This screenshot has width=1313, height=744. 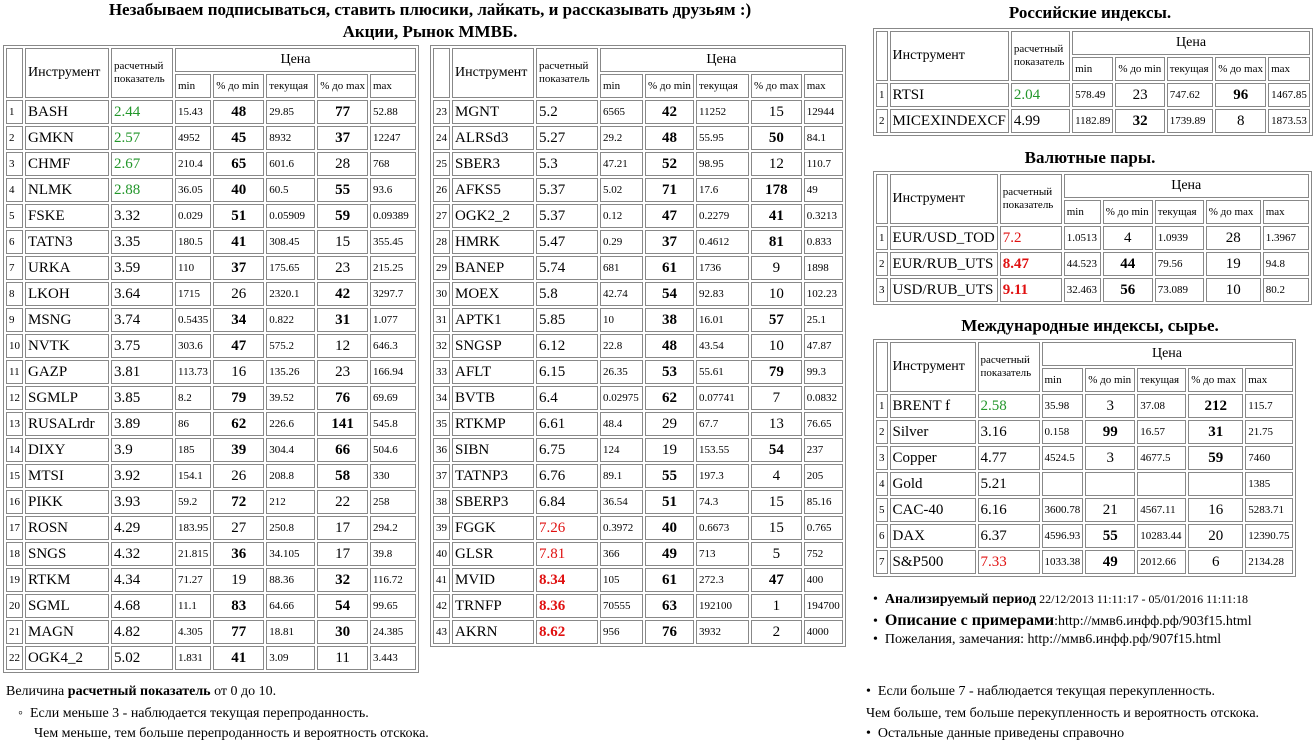 What do you see at coordinates (493, 190) in the screenshot?
I see `cell: AFKS5` at bounding box center [493, 190].